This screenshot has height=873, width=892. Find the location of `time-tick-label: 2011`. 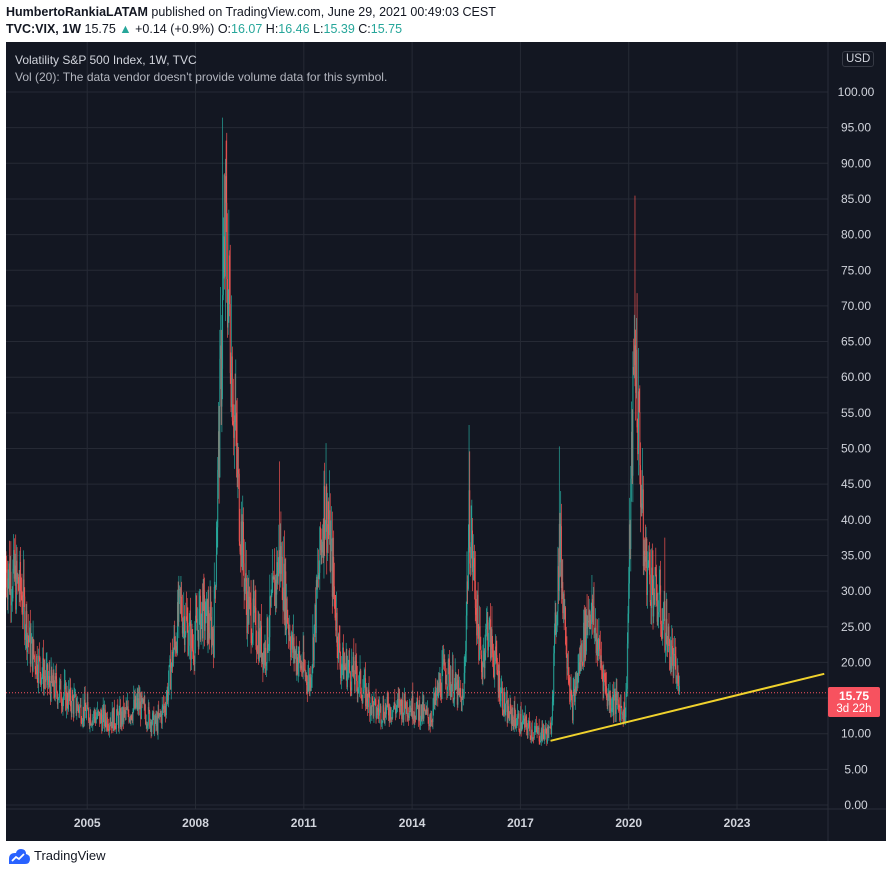

time-tick-label: 2011 is located at coordinates (304, 823).